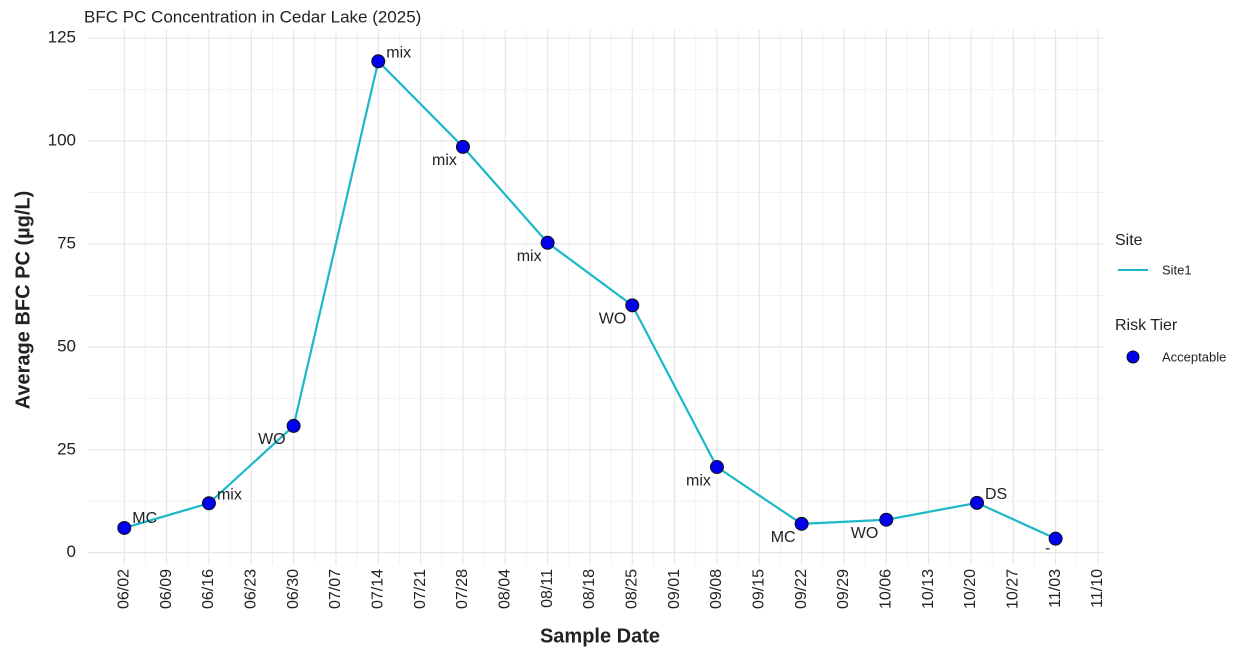 The width and height of the screenshot is (1247, 655). What do you see at coordinates (759, 589) in the screenshot?
I see `x-tick-label: 09/15` at bounding box center [759, 589].